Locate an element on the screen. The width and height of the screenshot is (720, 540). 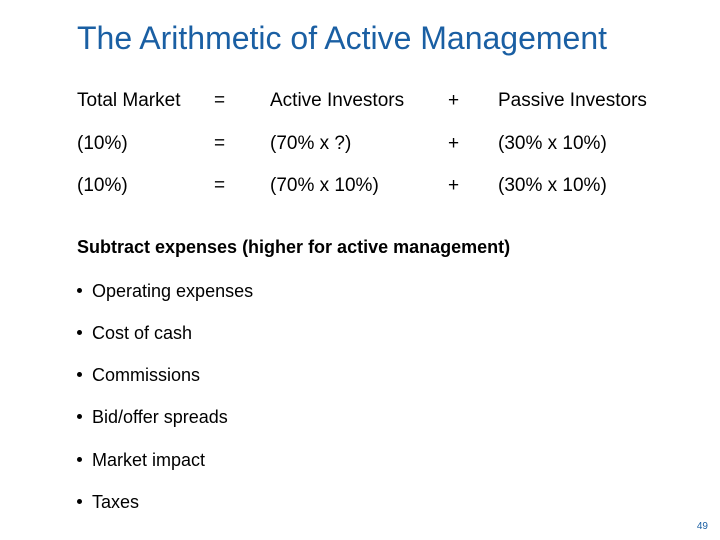
bullet-text: Commissions is located at coordinates (146, 375).